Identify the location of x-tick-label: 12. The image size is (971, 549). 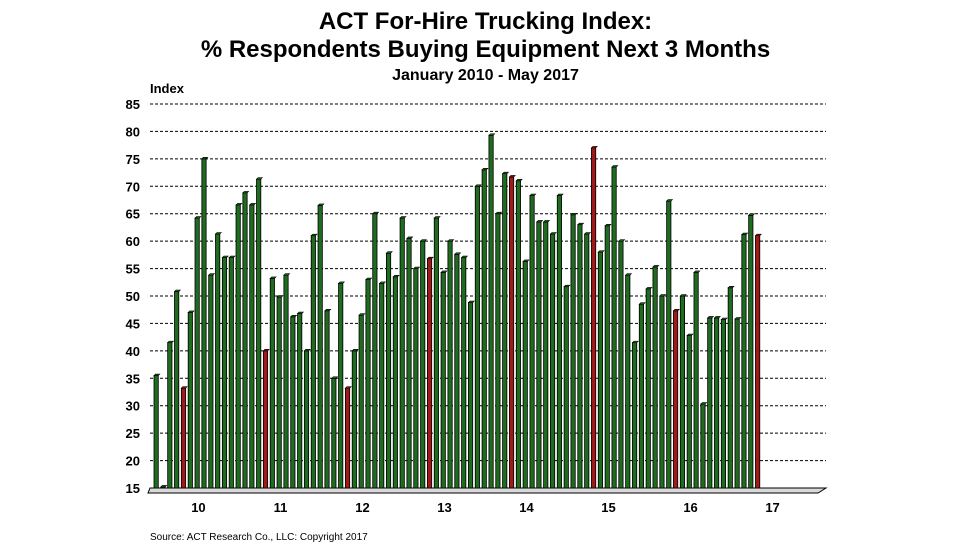
(362, 507).